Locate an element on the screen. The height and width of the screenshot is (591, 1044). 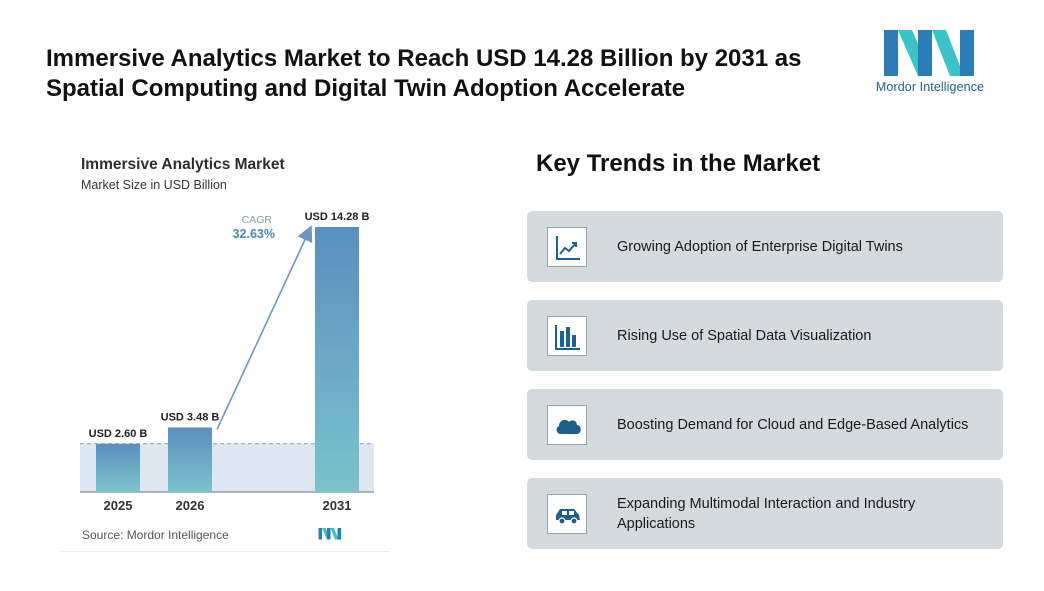
car-icon is located at coordinates (568, 517).